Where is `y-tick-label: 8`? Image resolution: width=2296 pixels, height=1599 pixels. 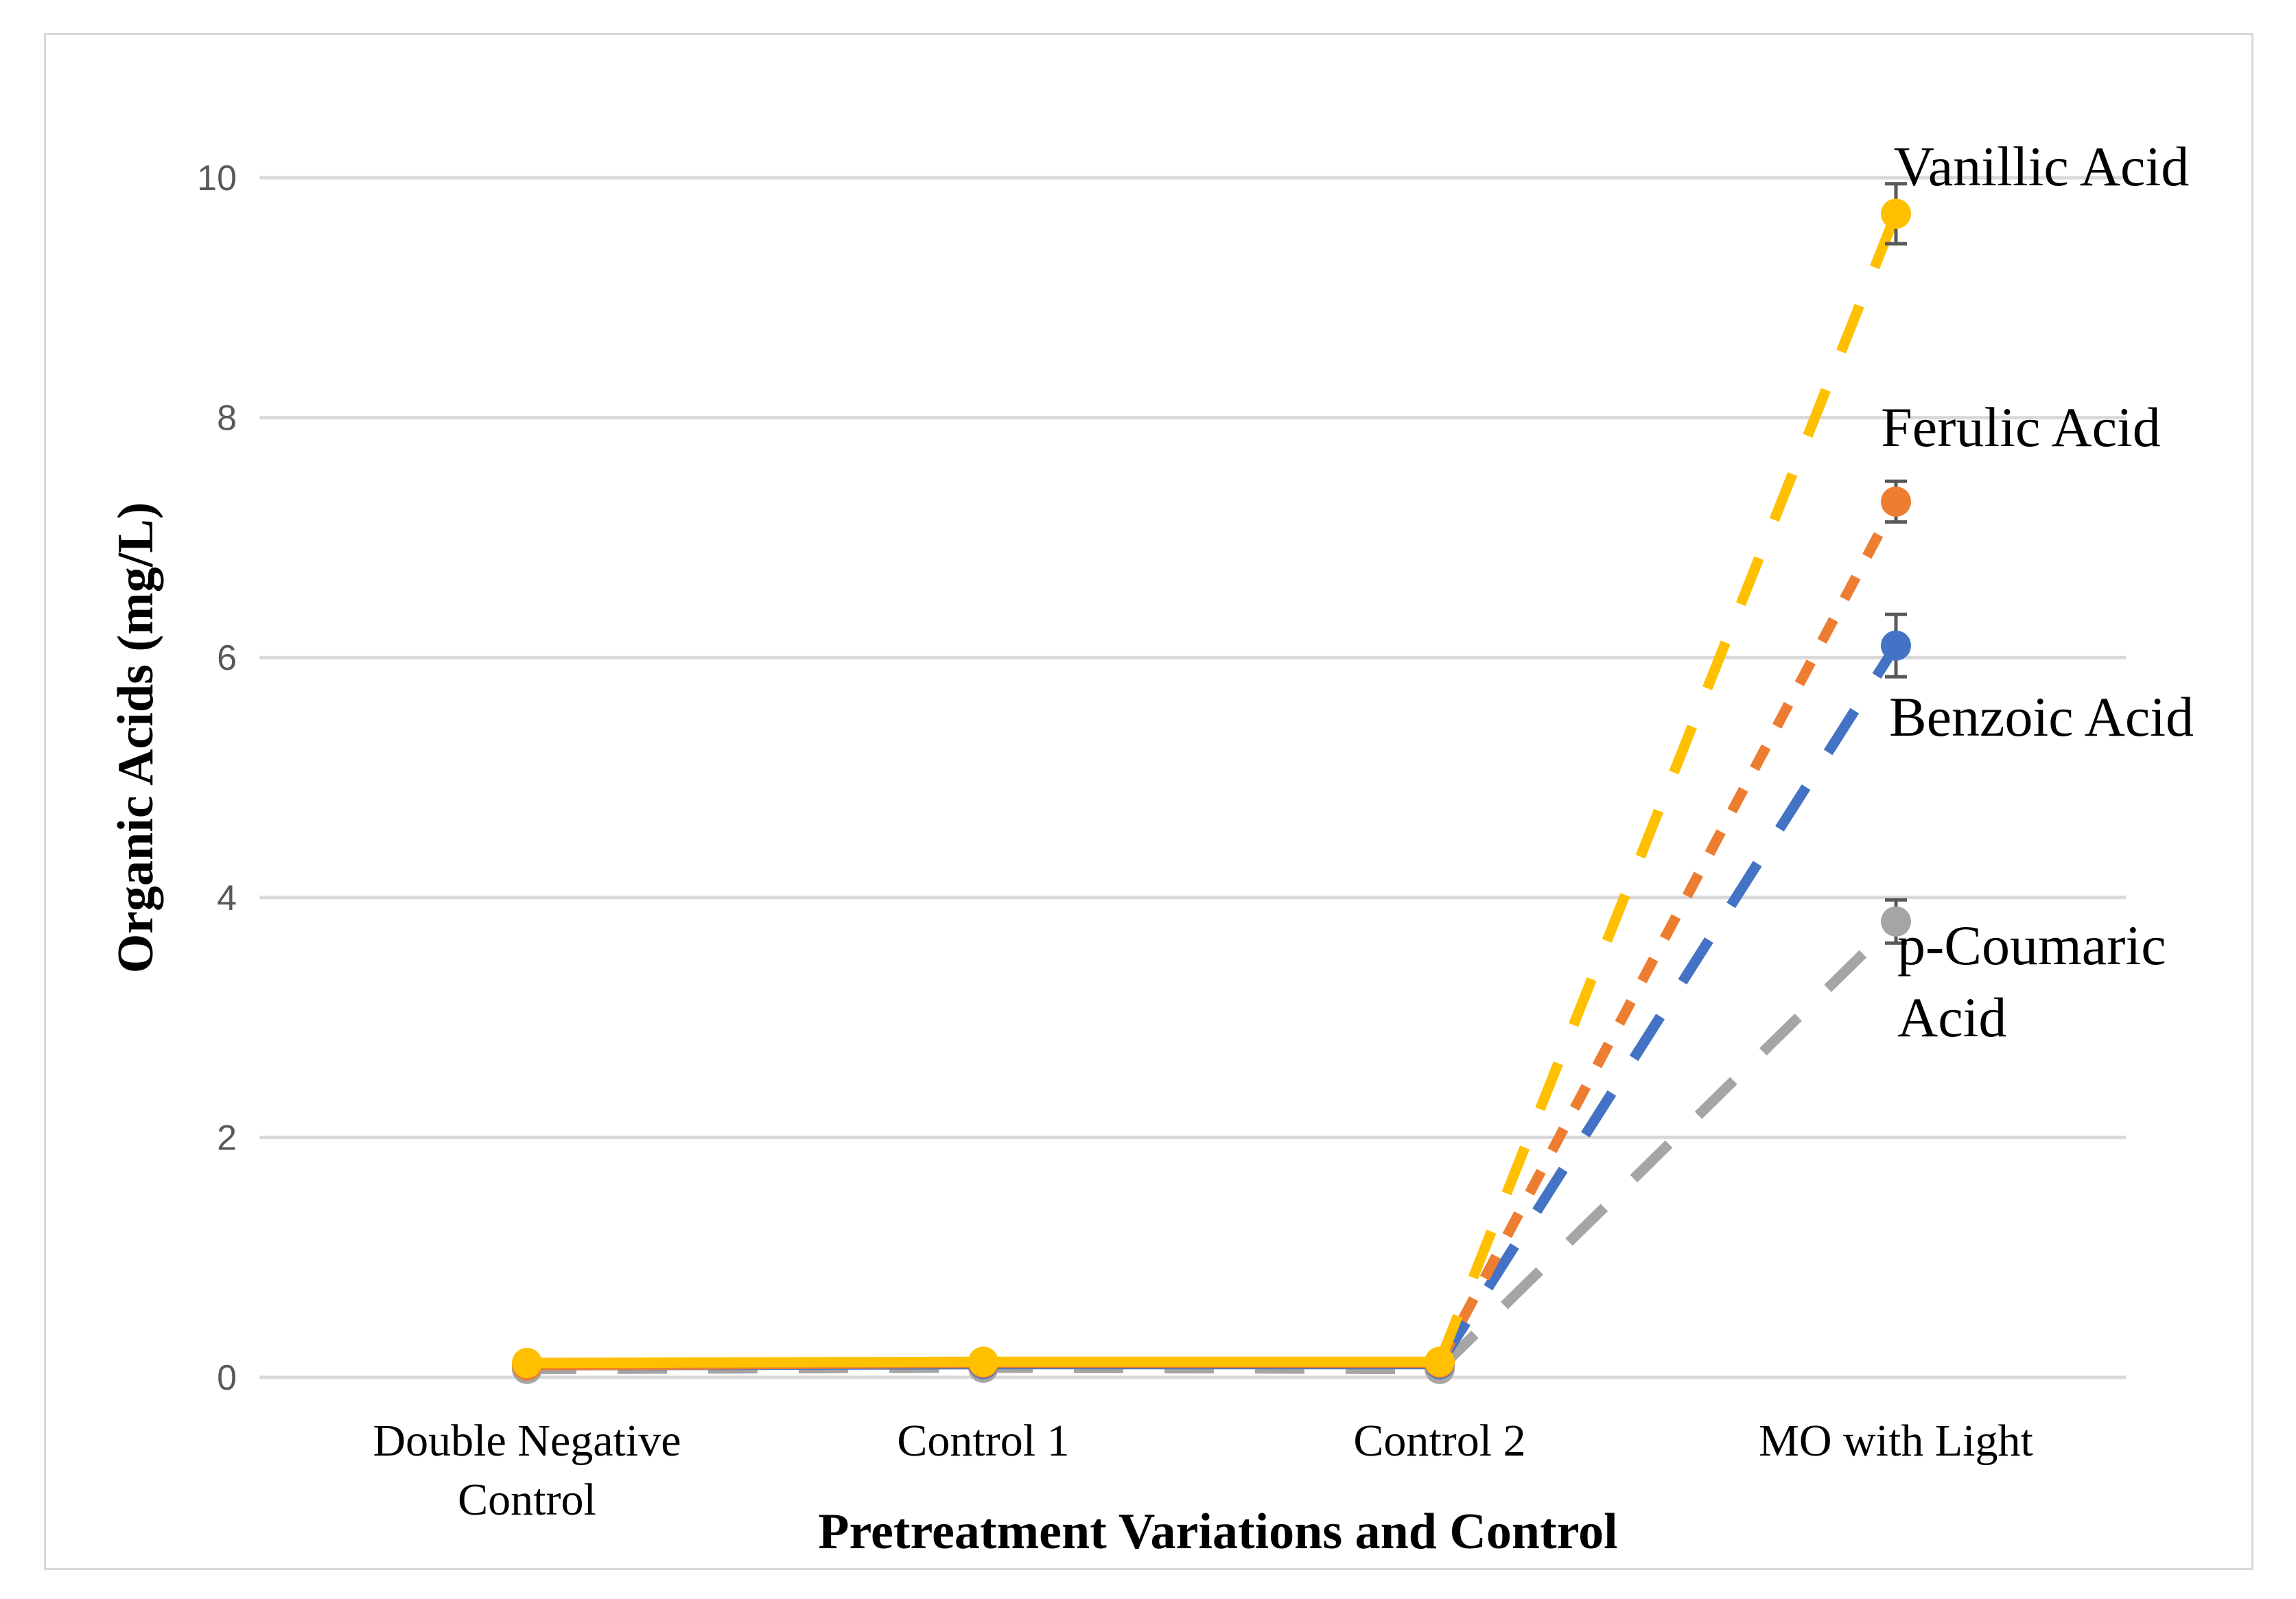 y-tick-label: 8 is located at coordinates (227, 419).